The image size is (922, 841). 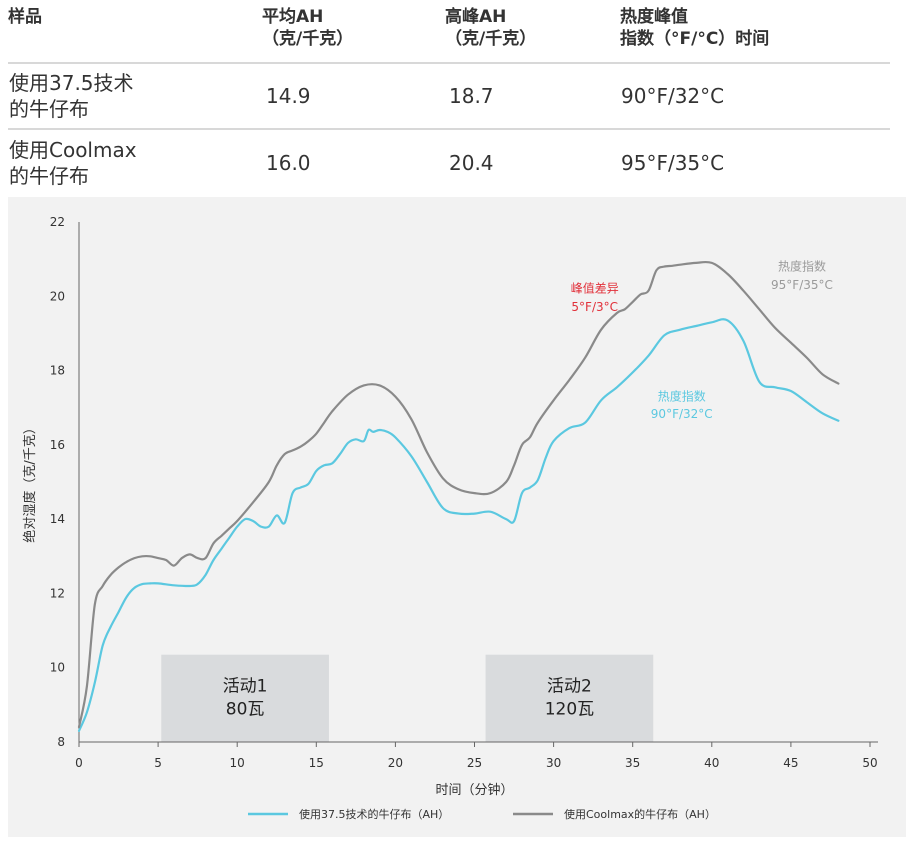 What do you see at coordinates (57, 519) in the screenshot?
I see `y-tick-label: 14` at bounding box center [57, 519].